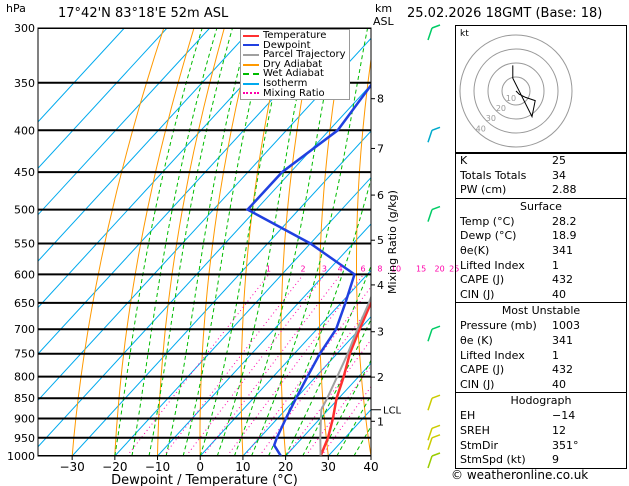 The width and height of the screenshot is (629, 486). Describe the element at coordinates (24, 354) in the screenshot. I see `pressure-tick-label: 750` at that location.